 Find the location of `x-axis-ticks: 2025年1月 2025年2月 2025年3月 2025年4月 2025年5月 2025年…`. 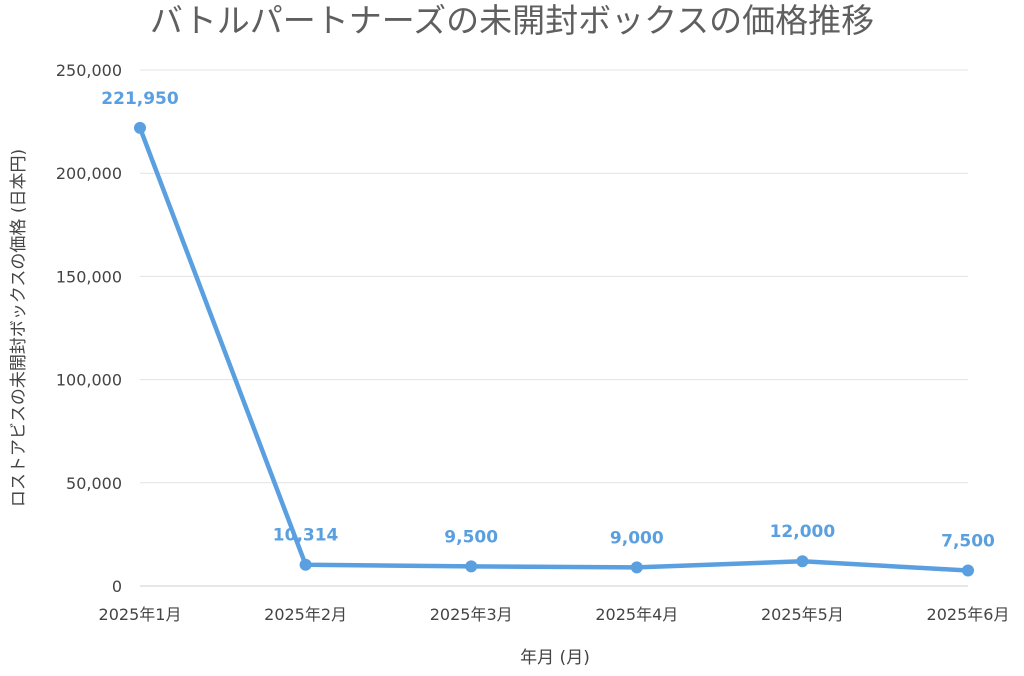

x-axis-ticks: 2025年1月 2025年2月 2025年3月 2025年4月 2025年5月 2025年… is located at coordinates (554, 614).